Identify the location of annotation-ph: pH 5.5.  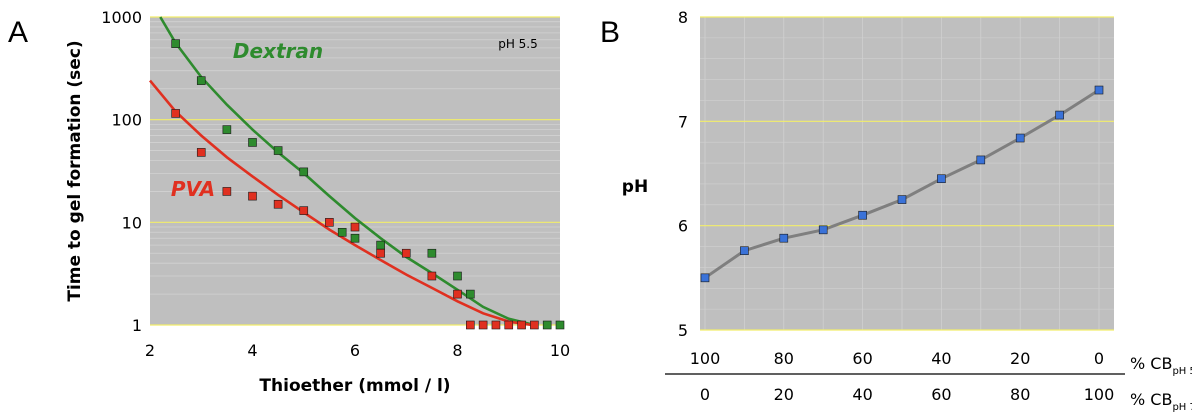
(518, 44).